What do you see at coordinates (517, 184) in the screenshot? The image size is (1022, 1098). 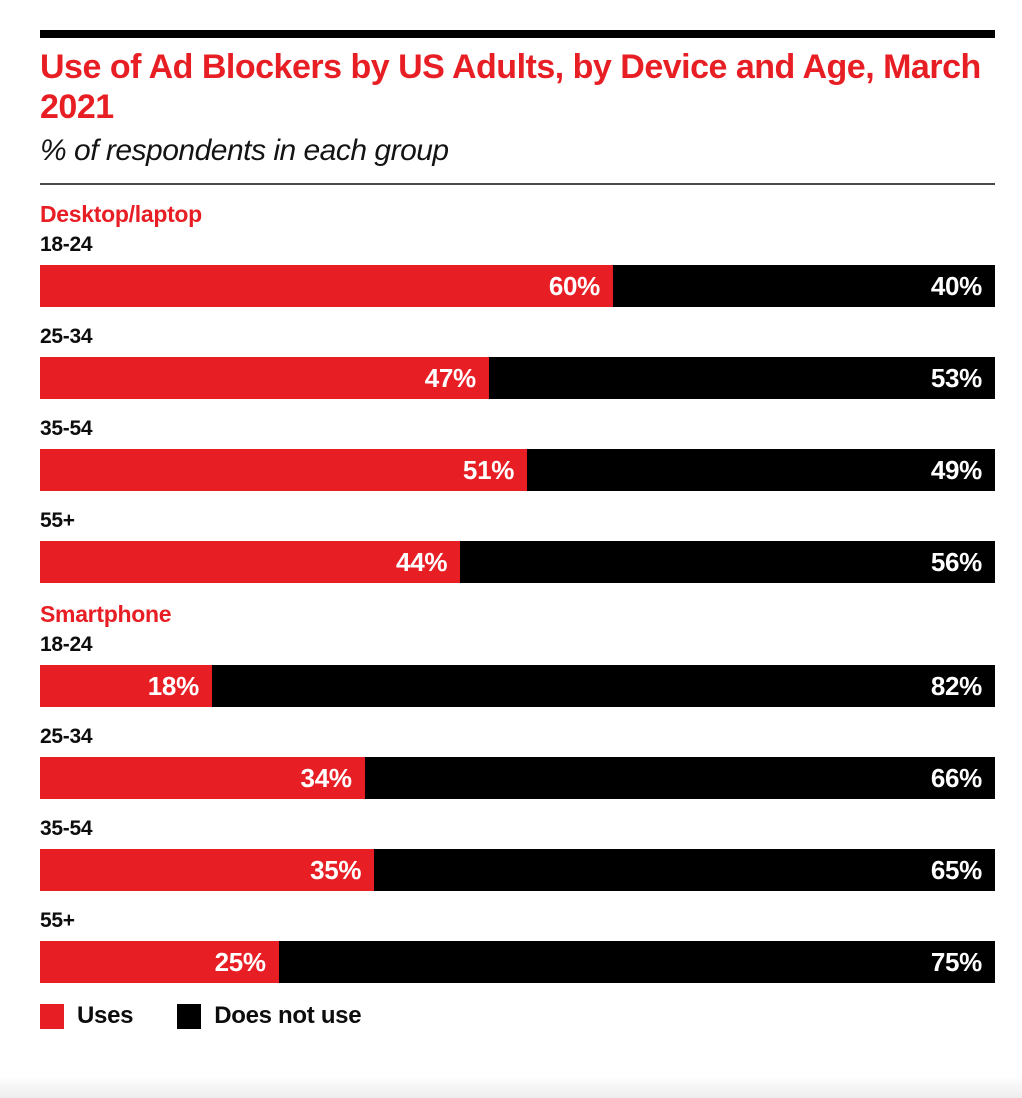 I see `divider-line` at bounding box center [517, 184].